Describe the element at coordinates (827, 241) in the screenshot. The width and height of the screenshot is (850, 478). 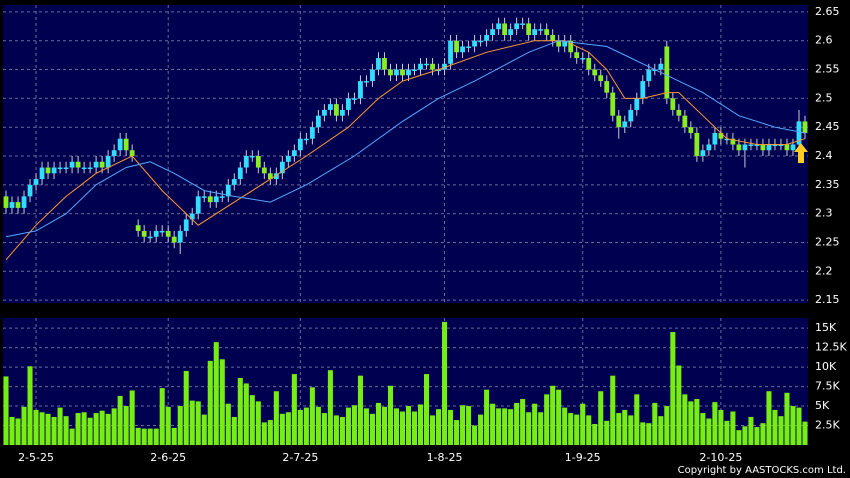
I see `y-tick-label: 2.25` at that location.